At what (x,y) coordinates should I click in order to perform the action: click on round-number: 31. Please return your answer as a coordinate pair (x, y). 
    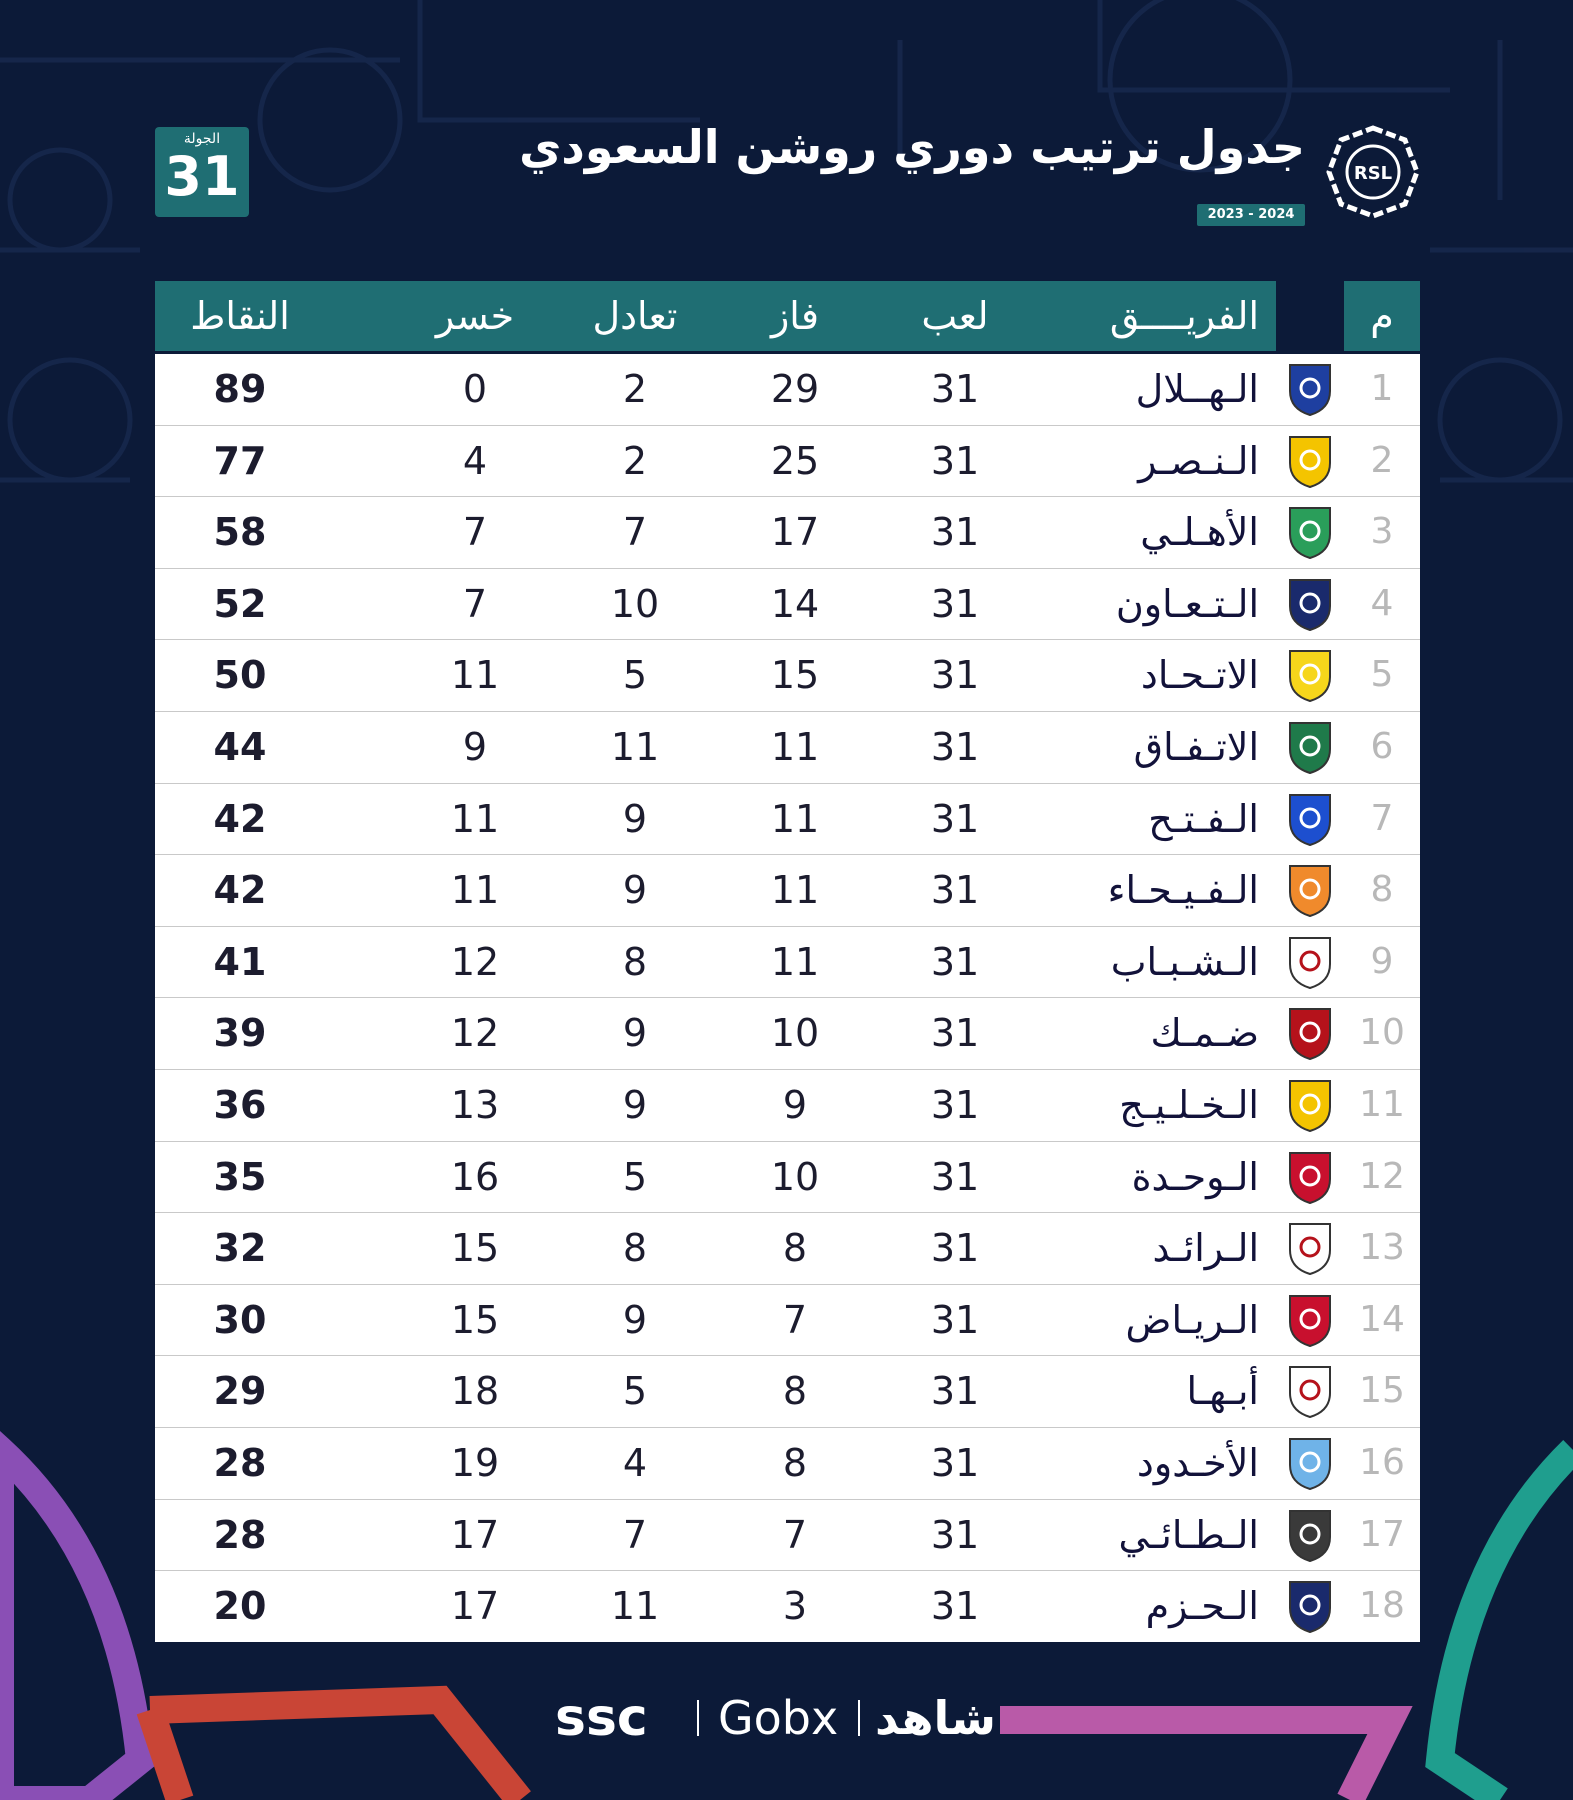
    Looking at the image, I should click on (202, 176).